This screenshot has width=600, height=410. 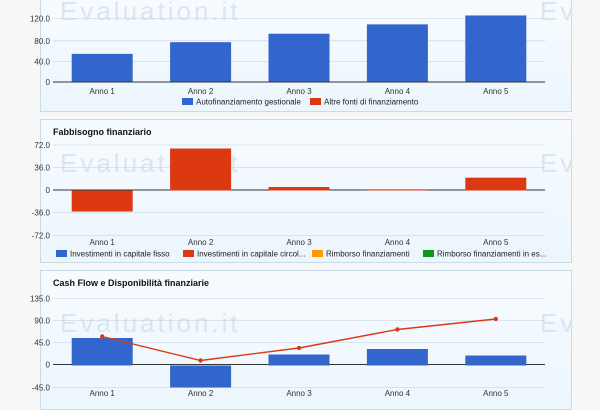 I want to click on chart-title: Fabbisogno finanziario, so click(x=102, y=132).